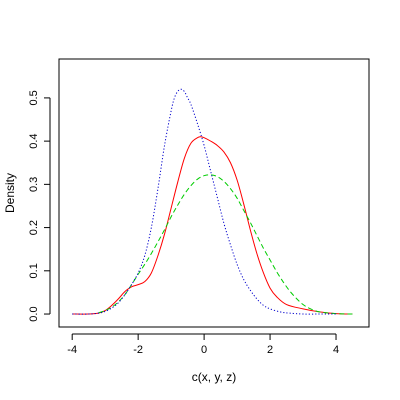  Describe the element at coordinates (39, 206) in the screenshot. I see `y-axis: 0.0 0.1 0.2 0.3 0.4 0.5` at that location.